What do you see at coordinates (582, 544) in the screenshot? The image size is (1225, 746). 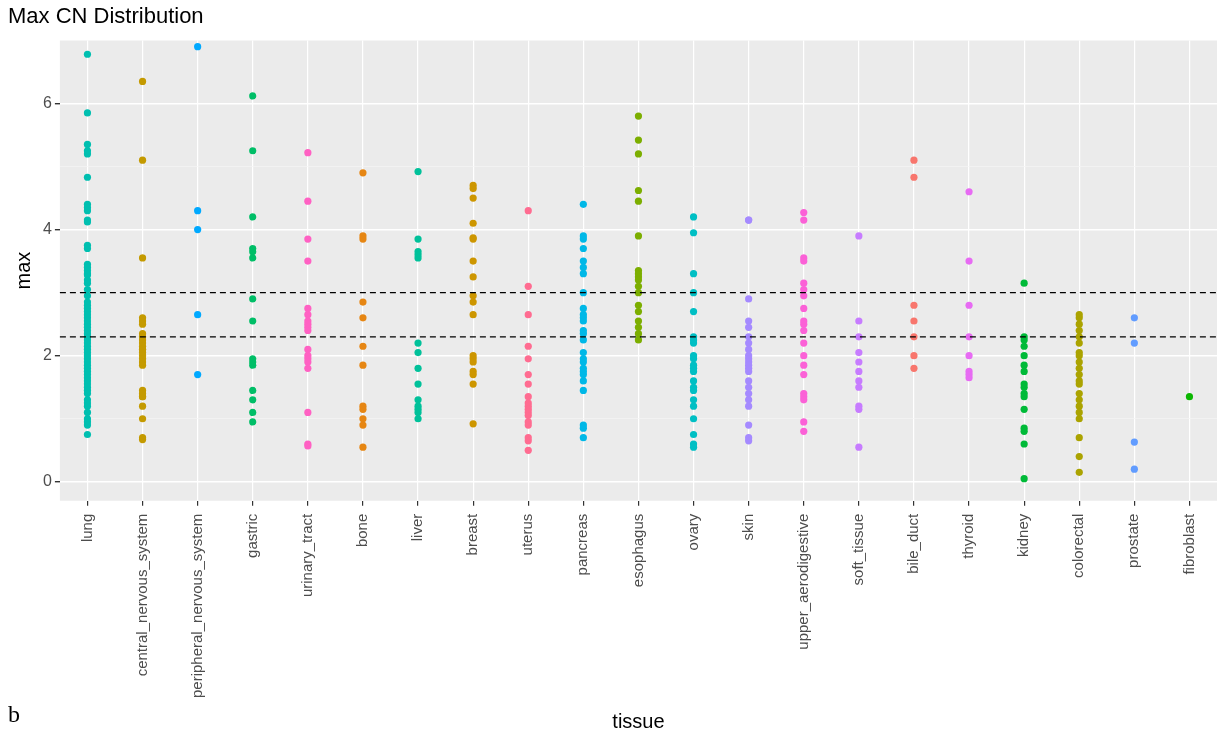 I see `x-tick-label: pancreas` at bounding box center [582, 544].